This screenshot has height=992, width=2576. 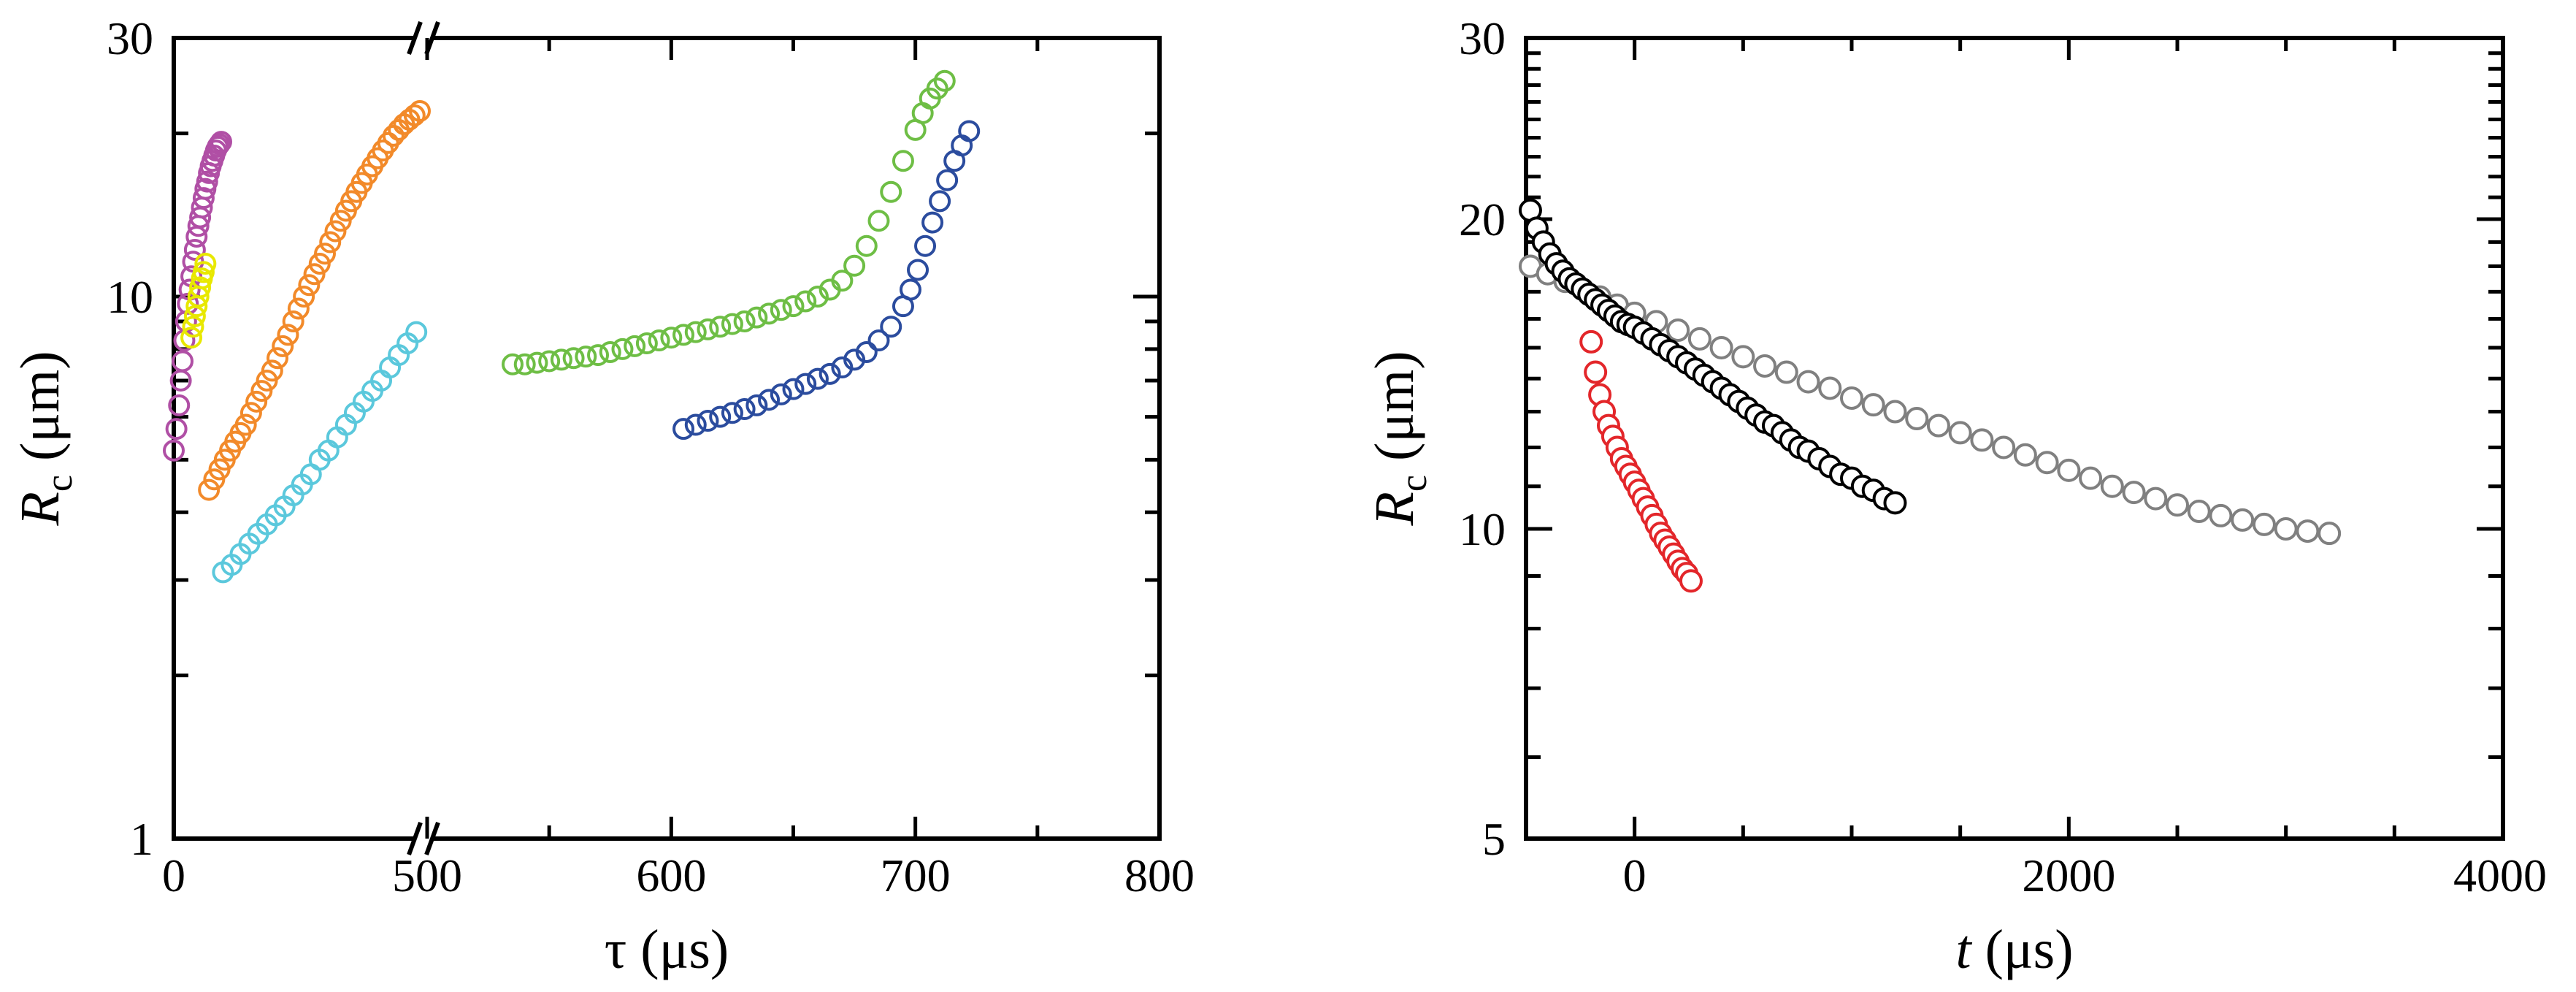 I want to click on data-point-cyan, so click(x=416, y=332).